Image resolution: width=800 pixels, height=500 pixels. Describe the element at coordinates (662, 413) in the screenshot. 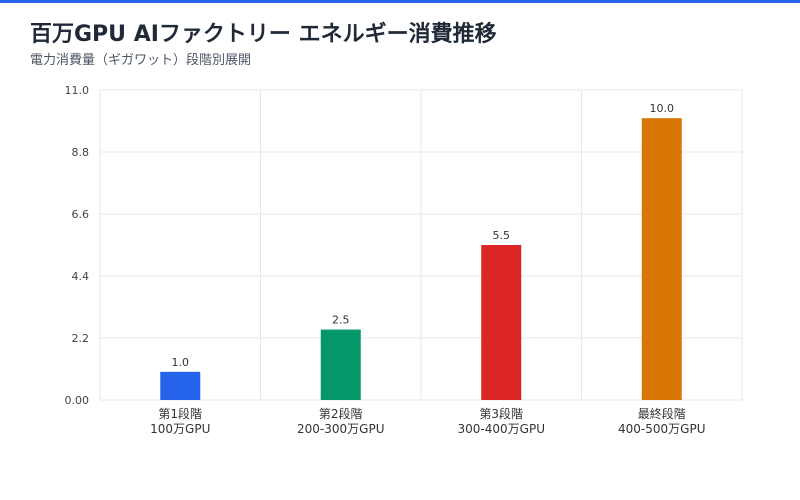

I see `x-category-label: 最終段階` at that location.